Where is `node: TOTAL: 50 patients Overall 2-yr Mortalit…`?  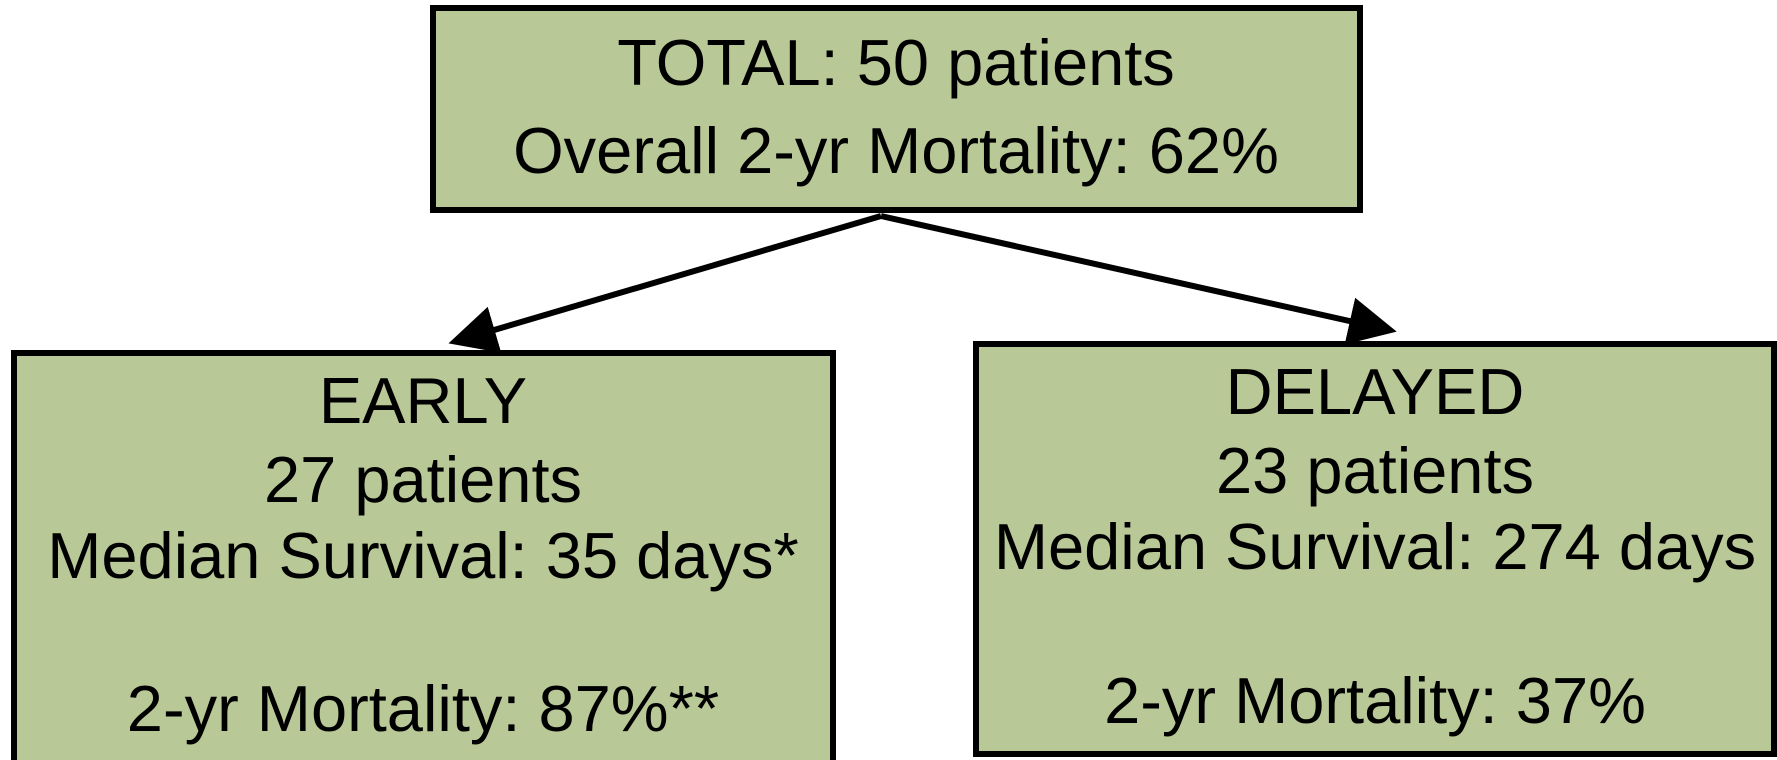 node: TOTAL: 50 patients Overall 2-yr Mortalit… is located at coordinates (896, 109).